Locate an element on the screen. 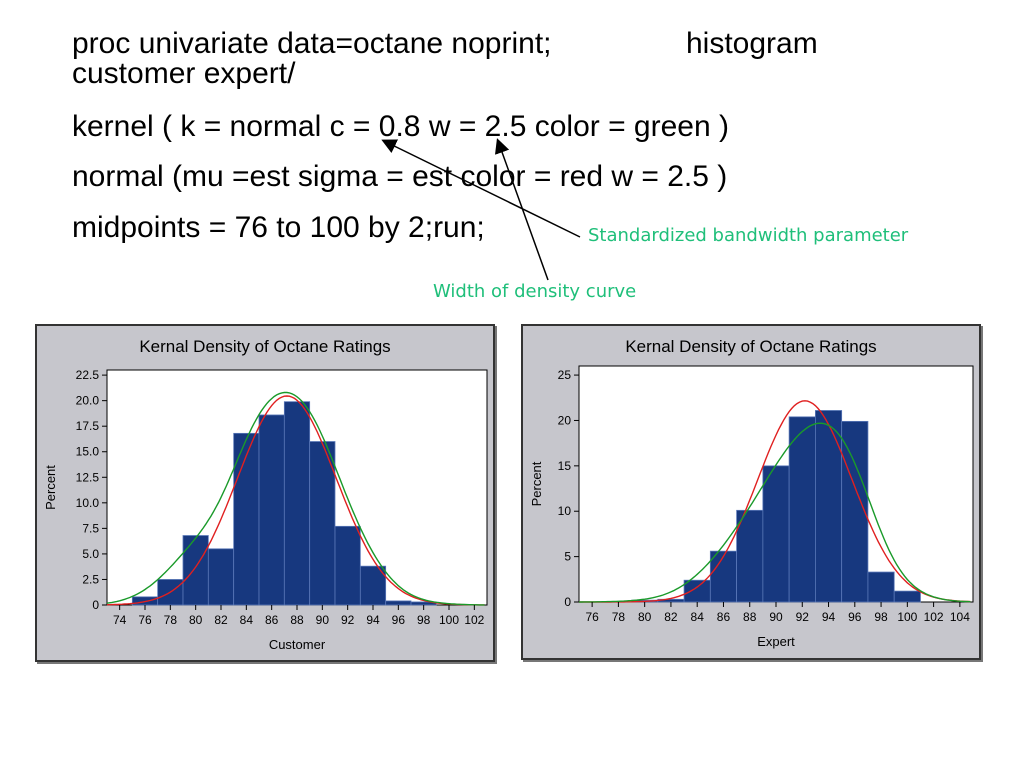 The image size is (1024, 768). bandwidth-note: Standardized bandwidth parameter is located at coordinates (748, 235).